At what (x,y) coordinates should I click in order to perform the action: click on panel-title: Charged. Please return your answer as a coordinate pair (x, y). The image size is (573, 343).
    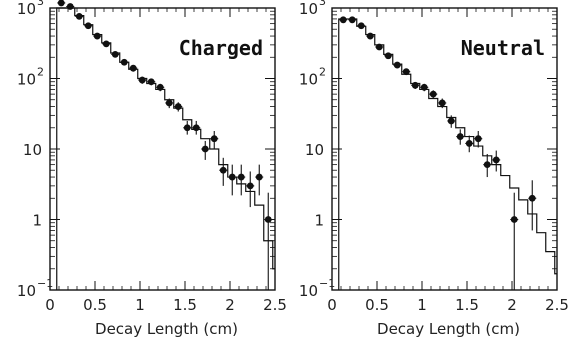
    Looking at the image, I should click on (221, 48).